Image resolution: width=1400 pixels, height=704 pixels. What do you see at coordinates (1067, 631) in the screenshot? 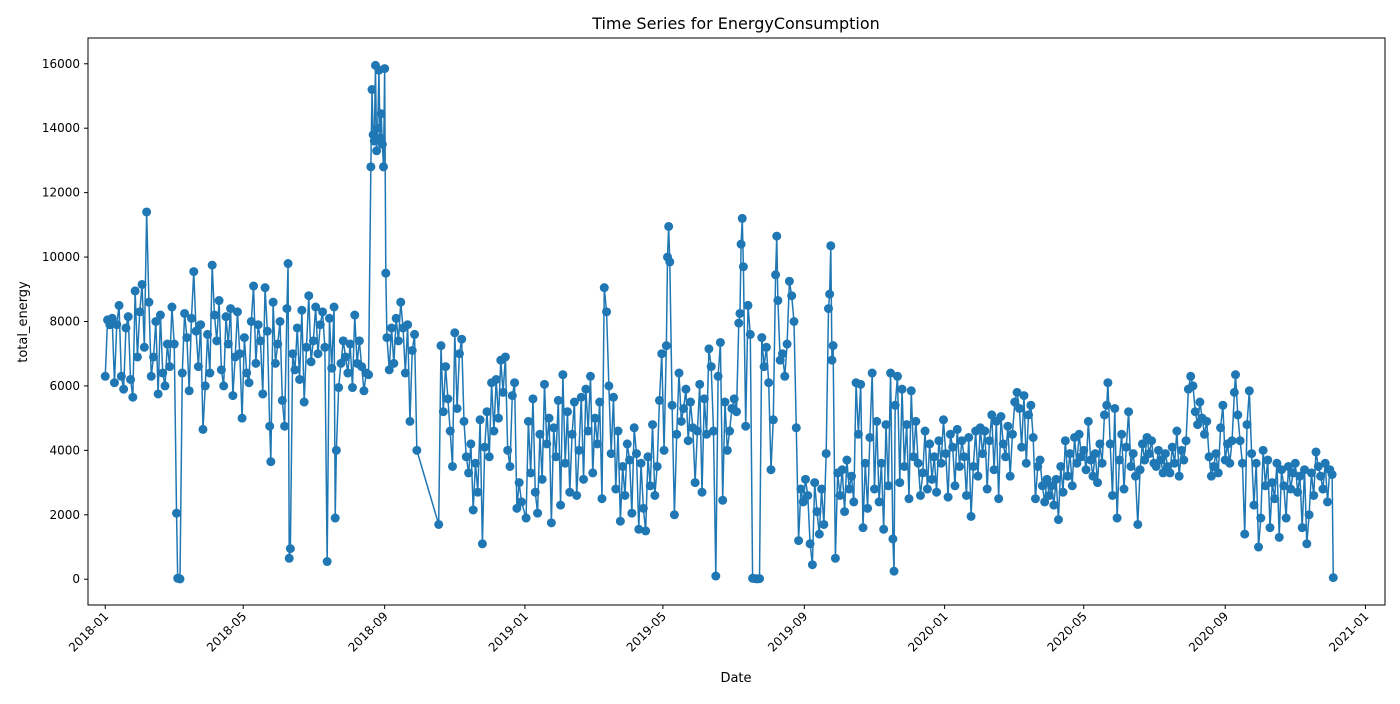
I see `x-tick-label: 2020-05` at bounding box center [1067, 631].